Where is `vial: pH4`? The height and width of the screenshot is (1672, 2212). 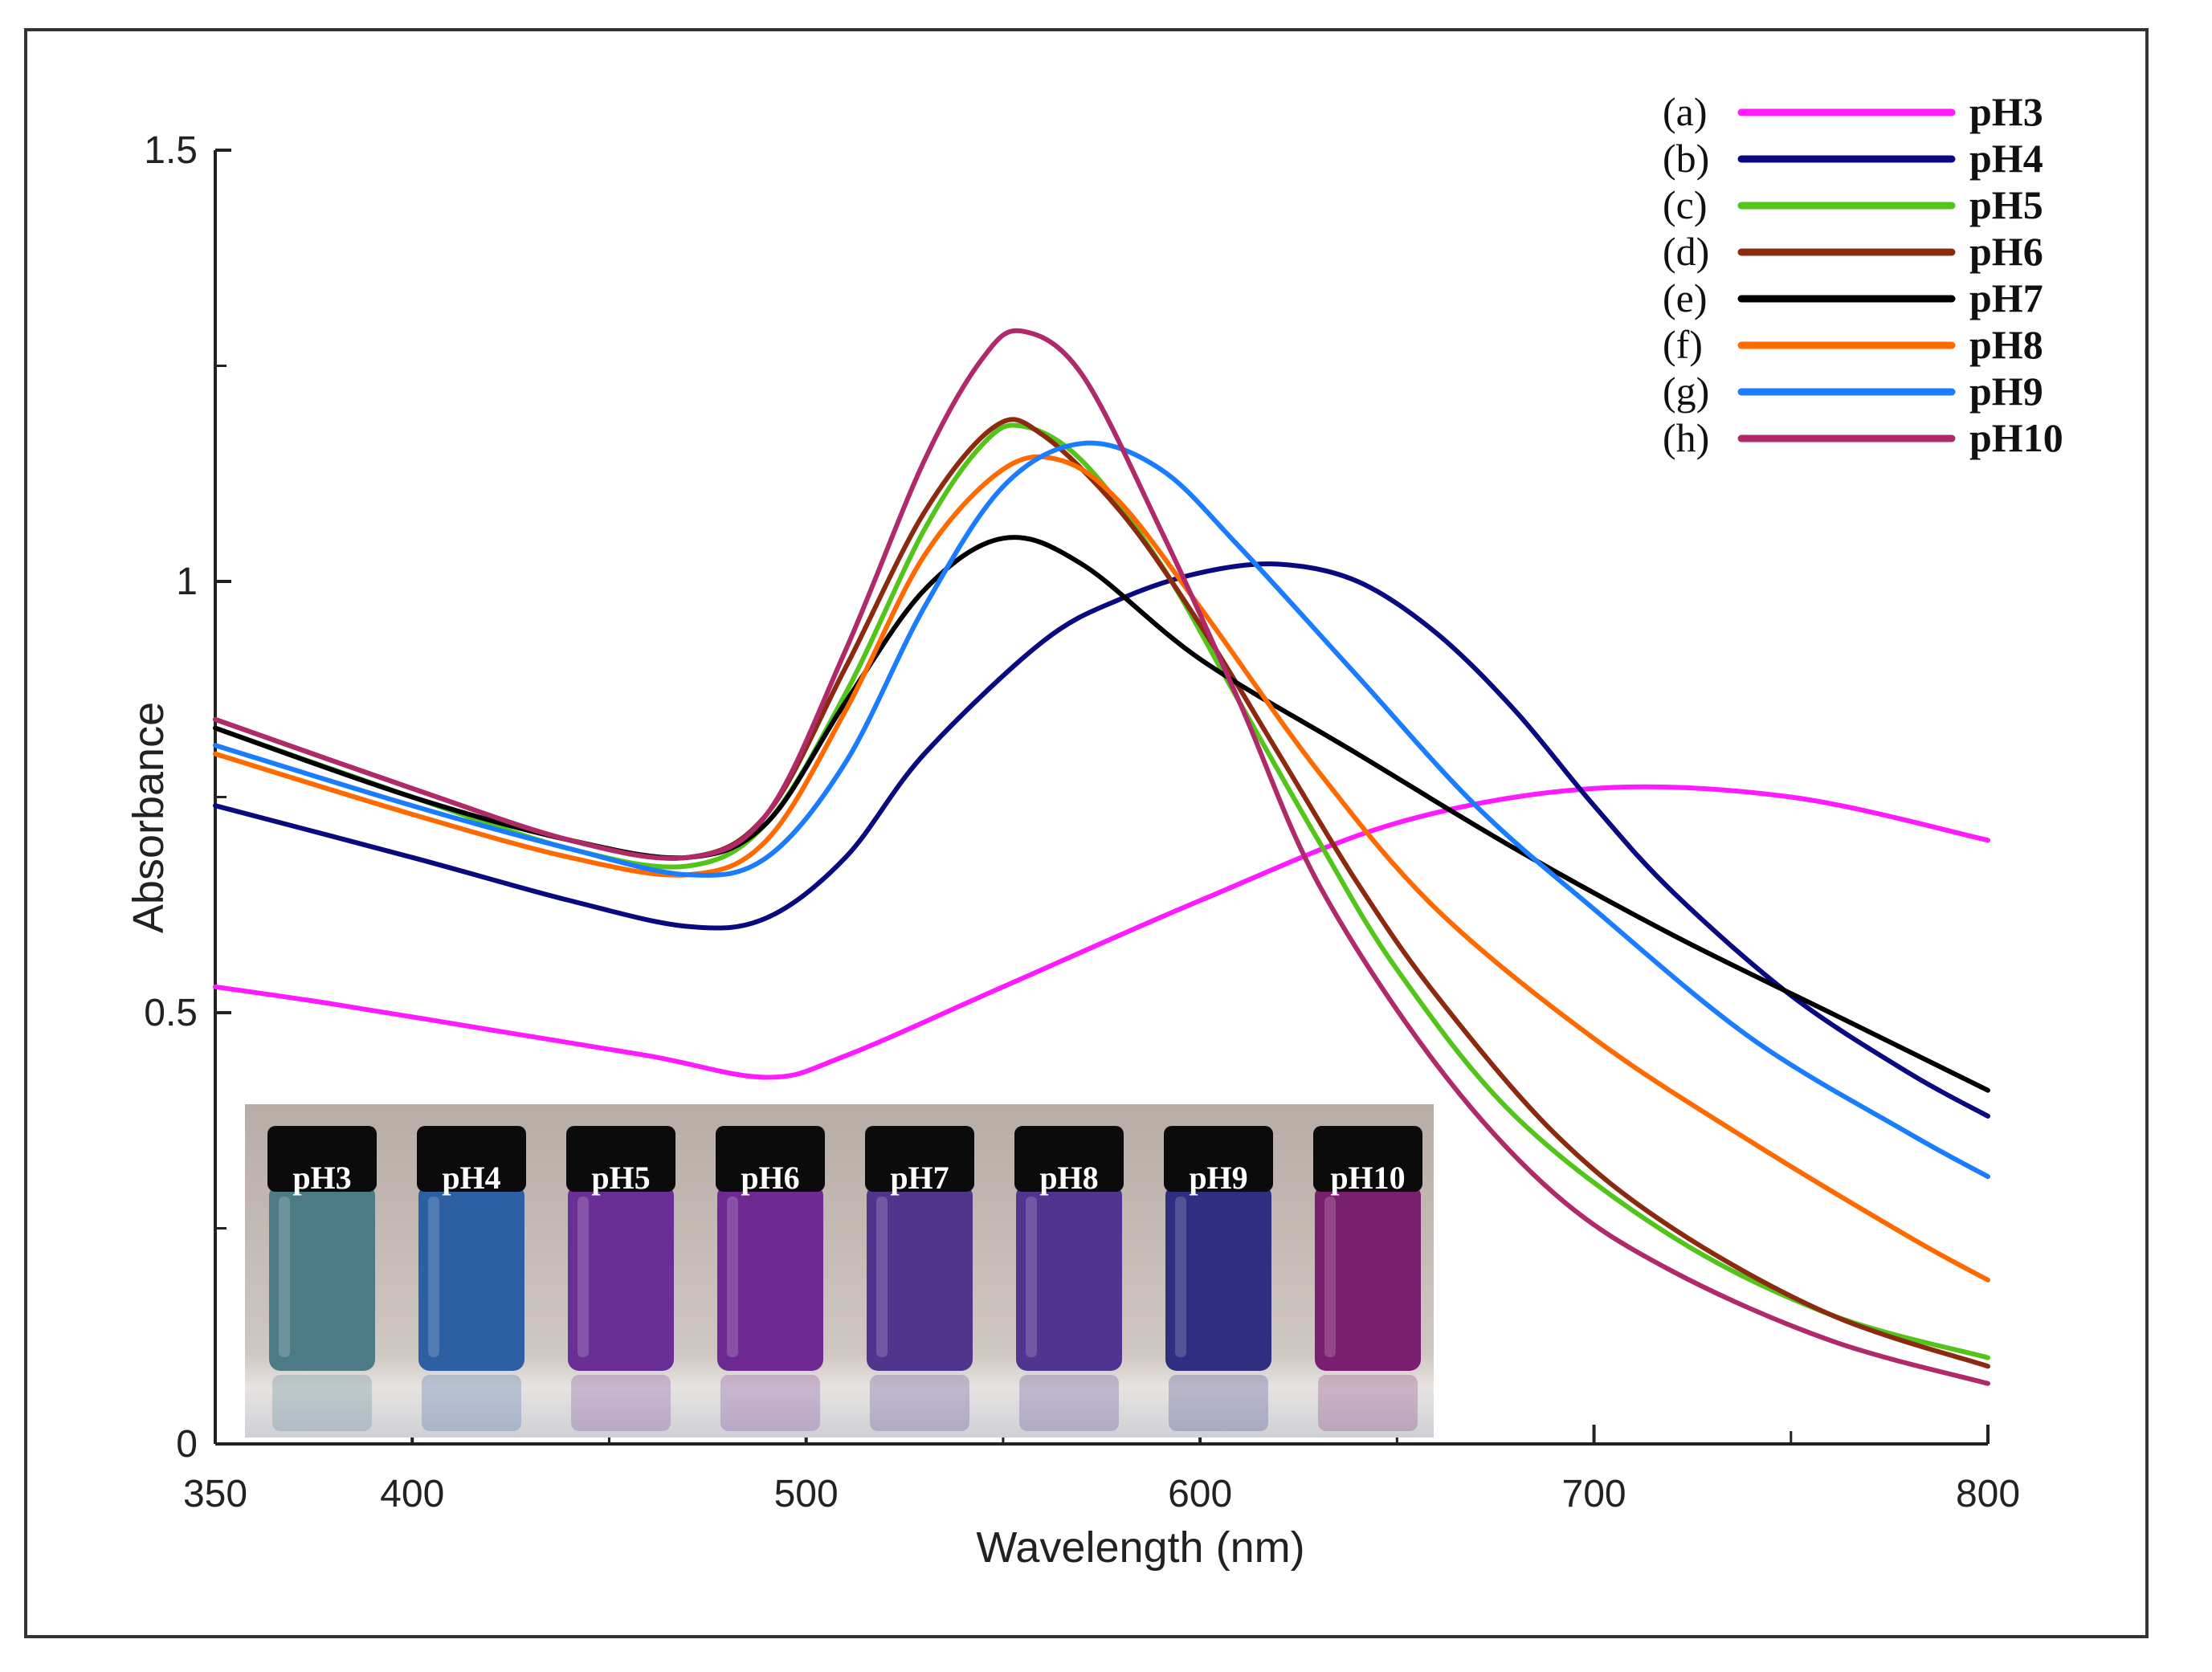 vial: pH4 is located at coordinates (471, 1278).